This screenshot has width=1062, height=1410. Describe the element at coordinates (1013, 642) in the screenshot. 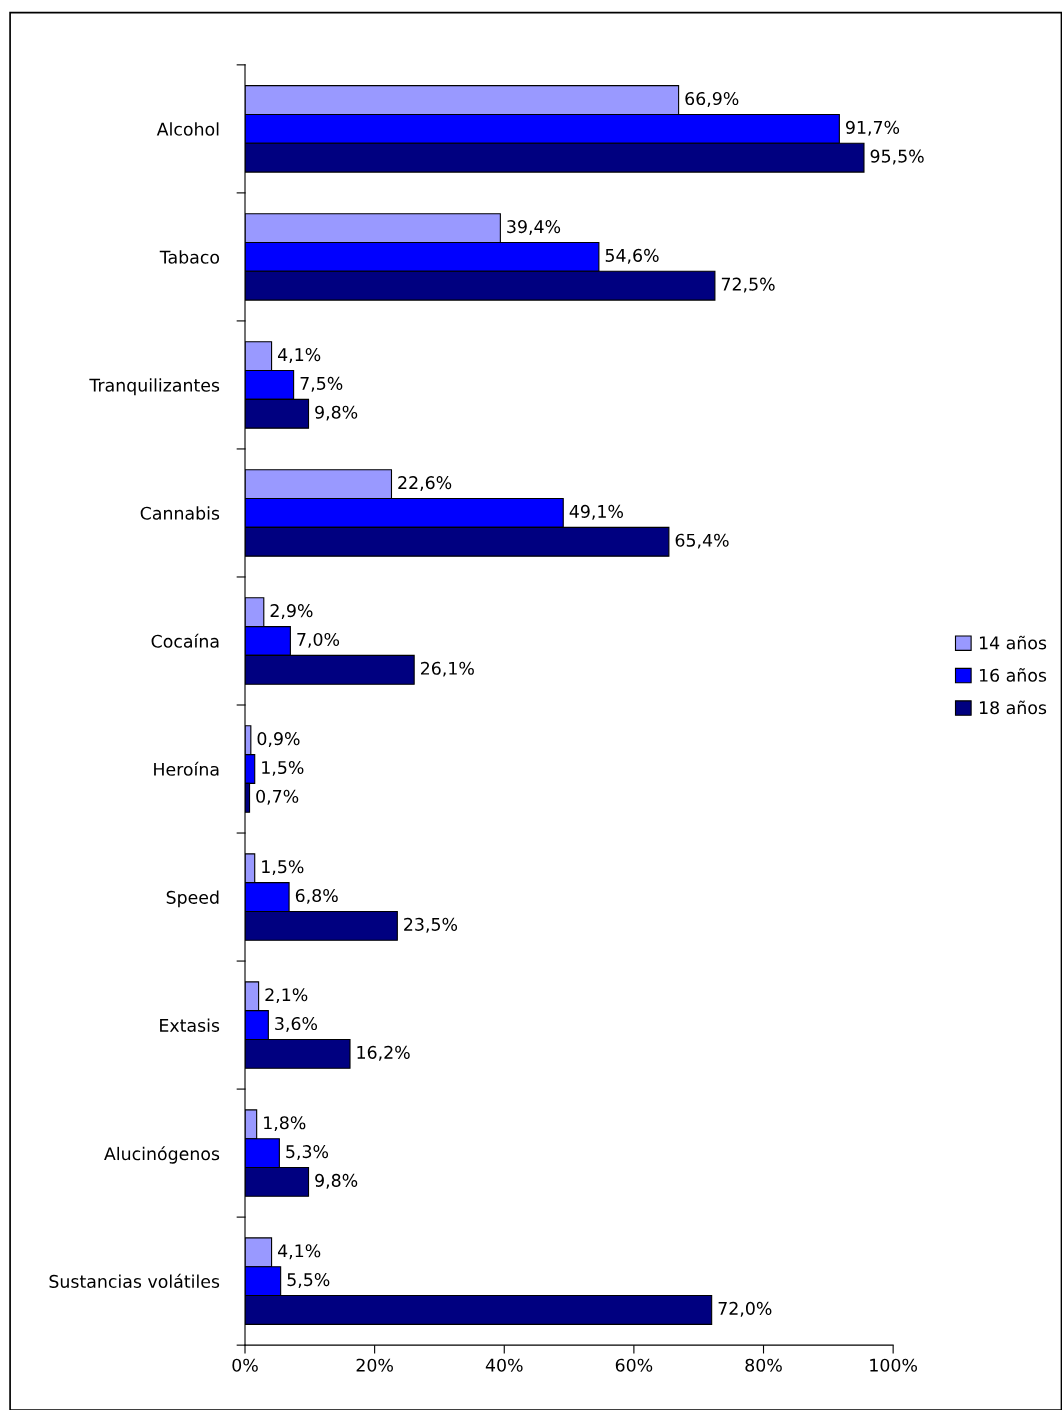

I see `legend-label: 14 años` at that location.